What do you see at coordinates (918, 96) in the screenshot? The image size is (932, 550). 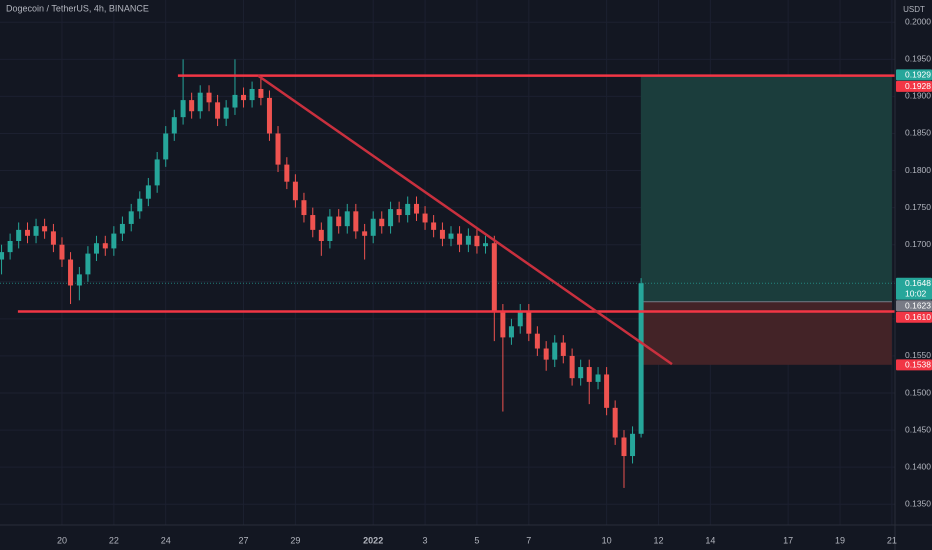 I see `y-tick-label: 0.1900` at bounding box center [918, 96].